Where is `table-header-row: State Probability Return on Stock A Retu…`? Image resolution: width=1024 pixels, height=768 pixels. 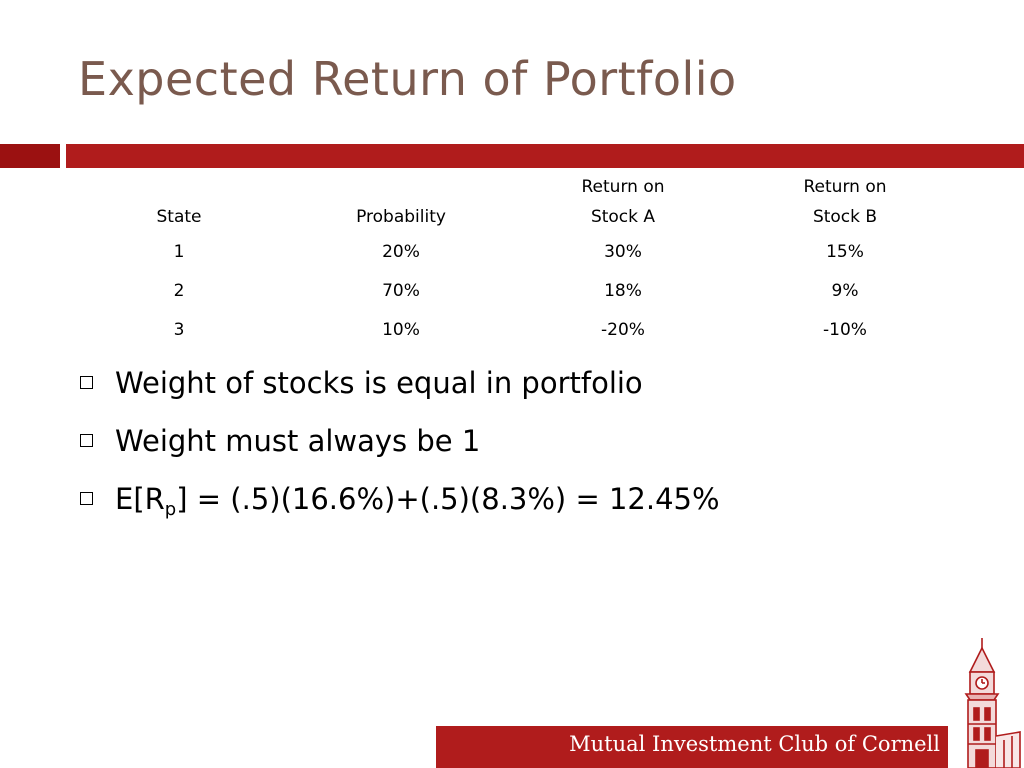
table-header-row: State Probability Return on Stock A Retu… is located at coordinates (512, 200).